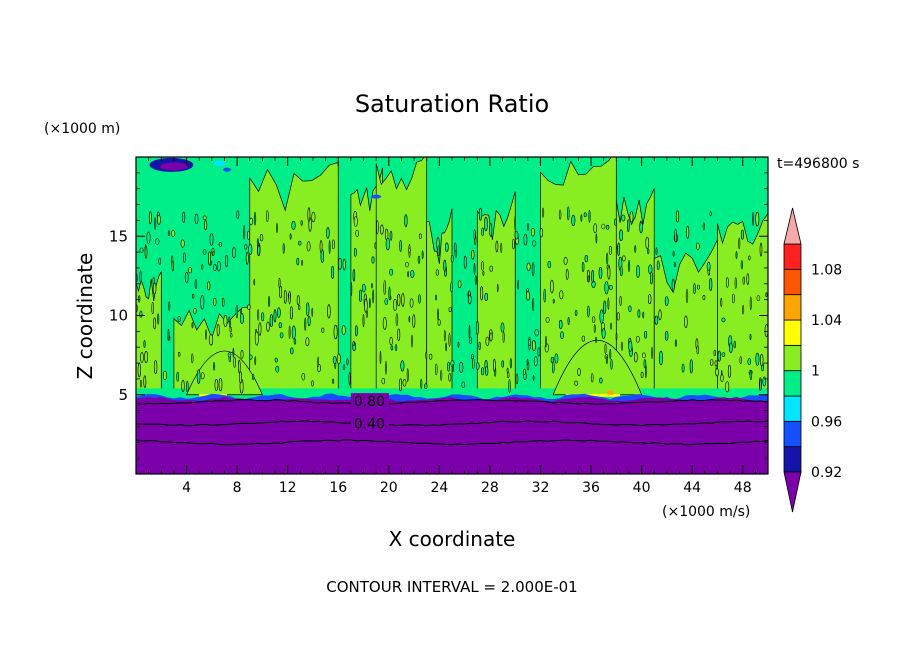  I want to click on x-tick-label: 8, so click(237, 488).